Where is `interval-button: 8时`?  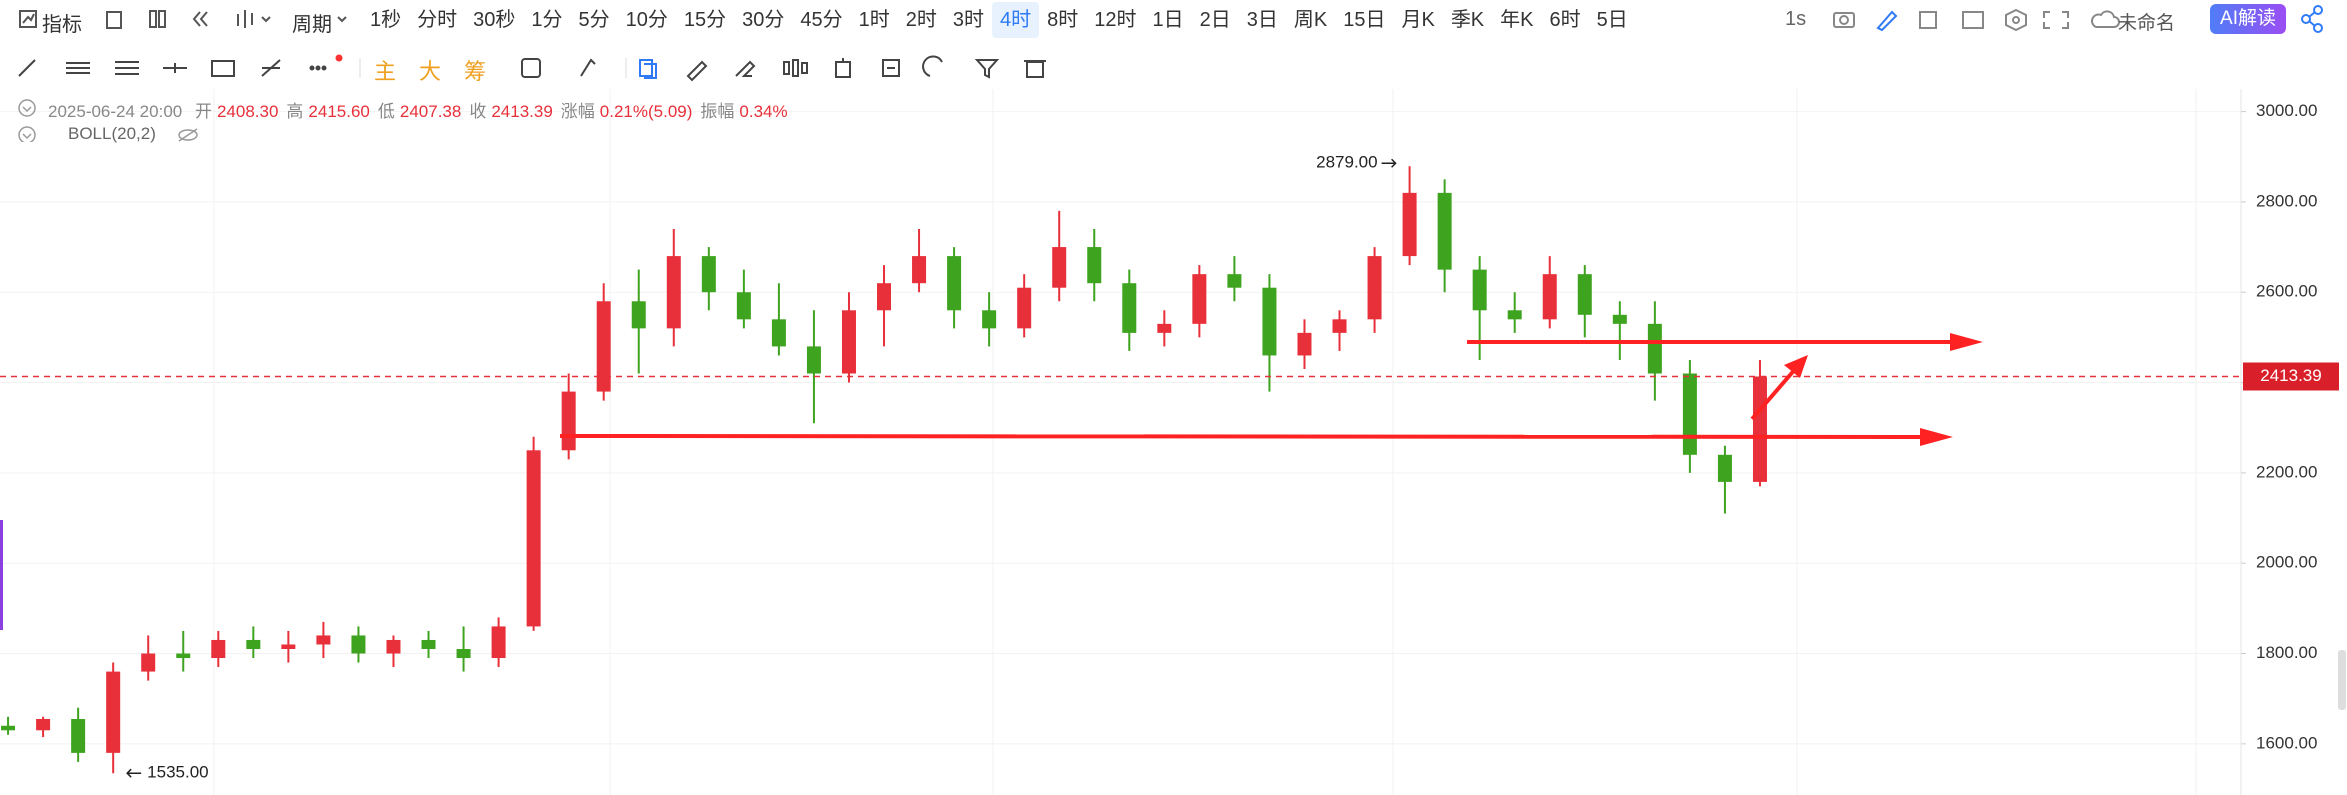
interval-button: 8时 is located at coordinates (1063, 20).